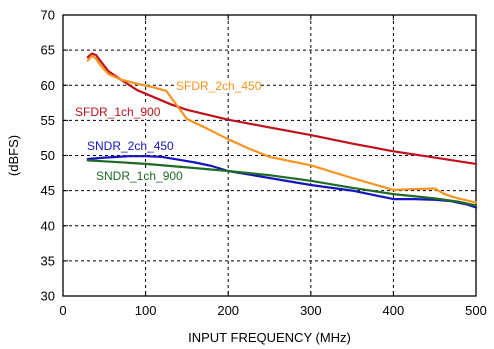  Describe the element at coordinates (48, 85) in the screenshot. I see `y-tick-label: 60` at that location.